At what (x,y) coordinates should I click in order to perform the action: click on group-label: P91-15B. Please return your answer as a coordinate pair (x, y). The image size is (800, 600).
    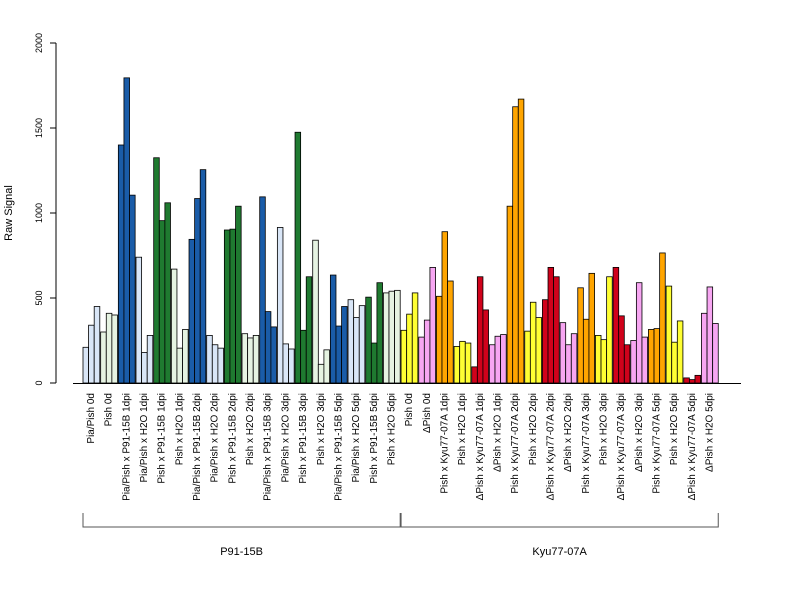
    Looking at the image, I should click on (241, 552).